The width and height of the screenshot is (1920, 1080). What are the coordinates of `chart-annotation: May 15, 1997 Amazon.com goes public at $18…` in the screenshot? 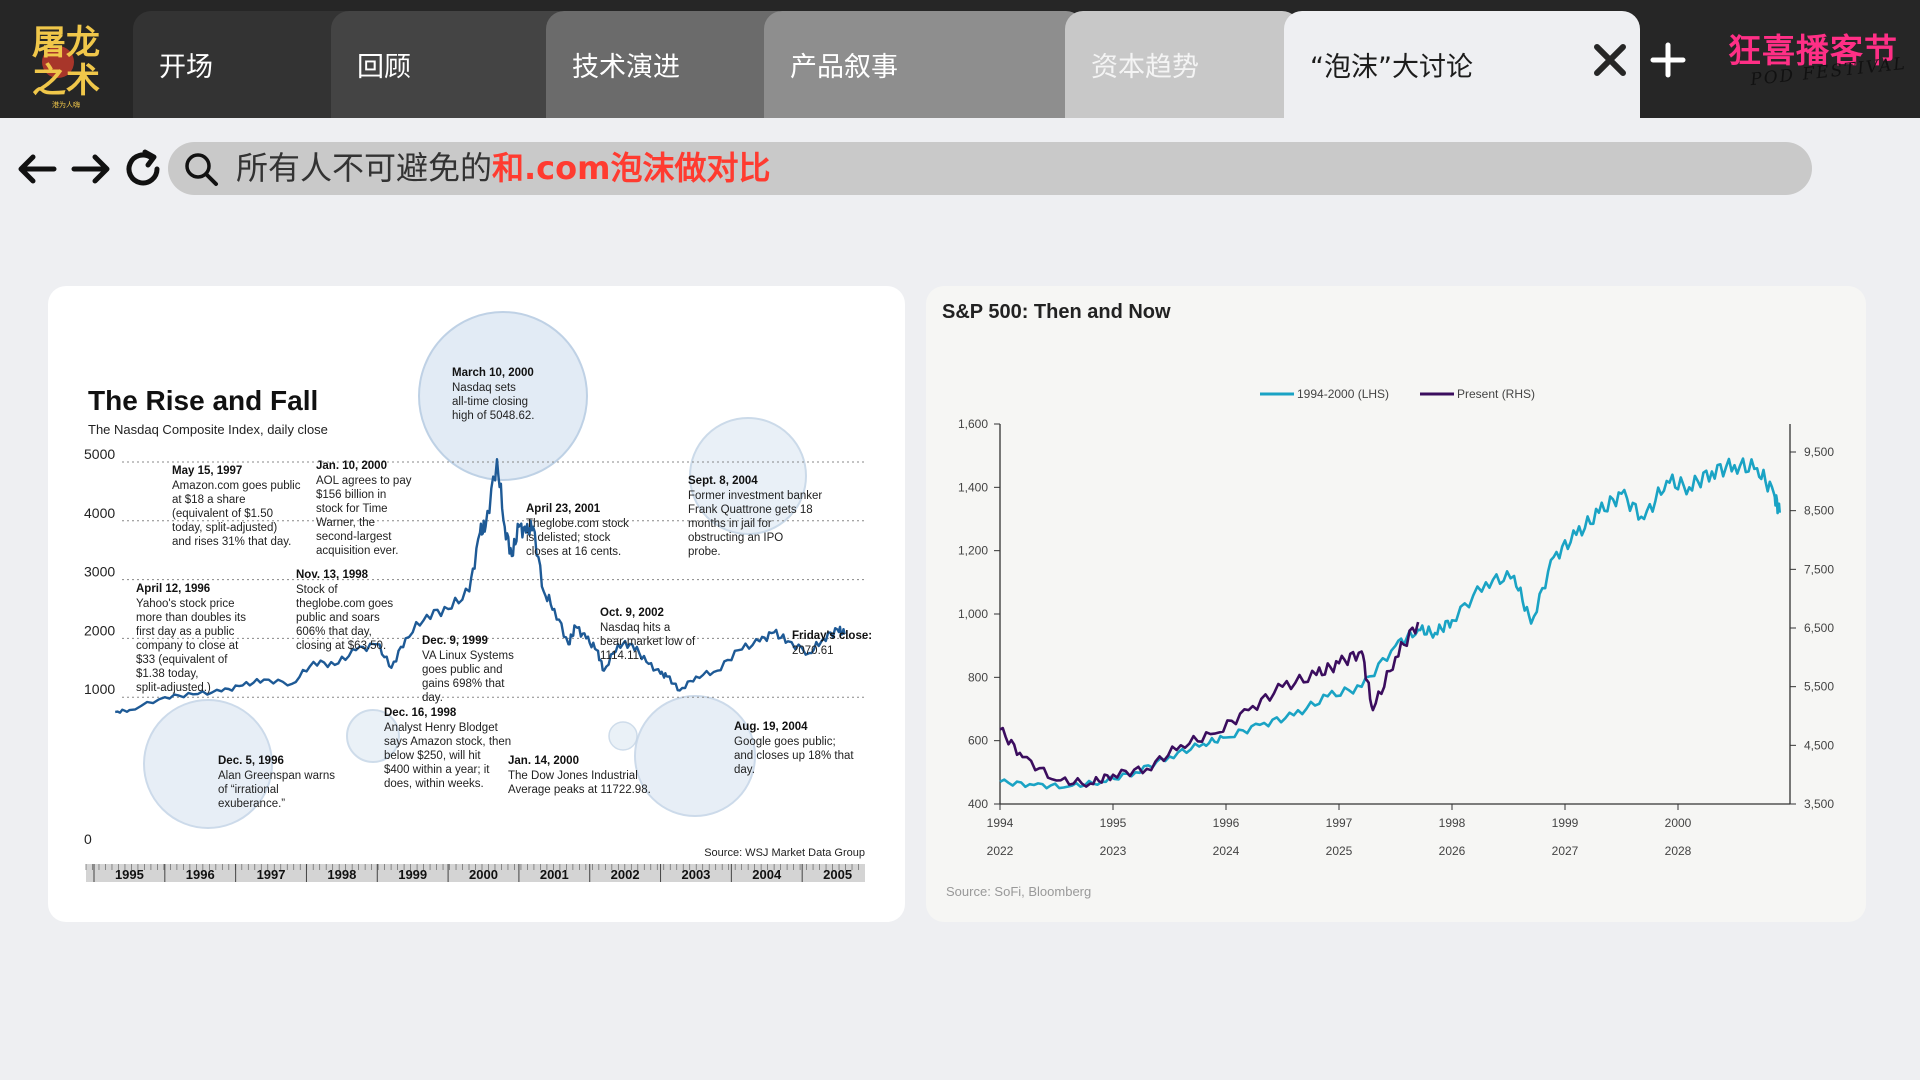 It's located at (236, 506).